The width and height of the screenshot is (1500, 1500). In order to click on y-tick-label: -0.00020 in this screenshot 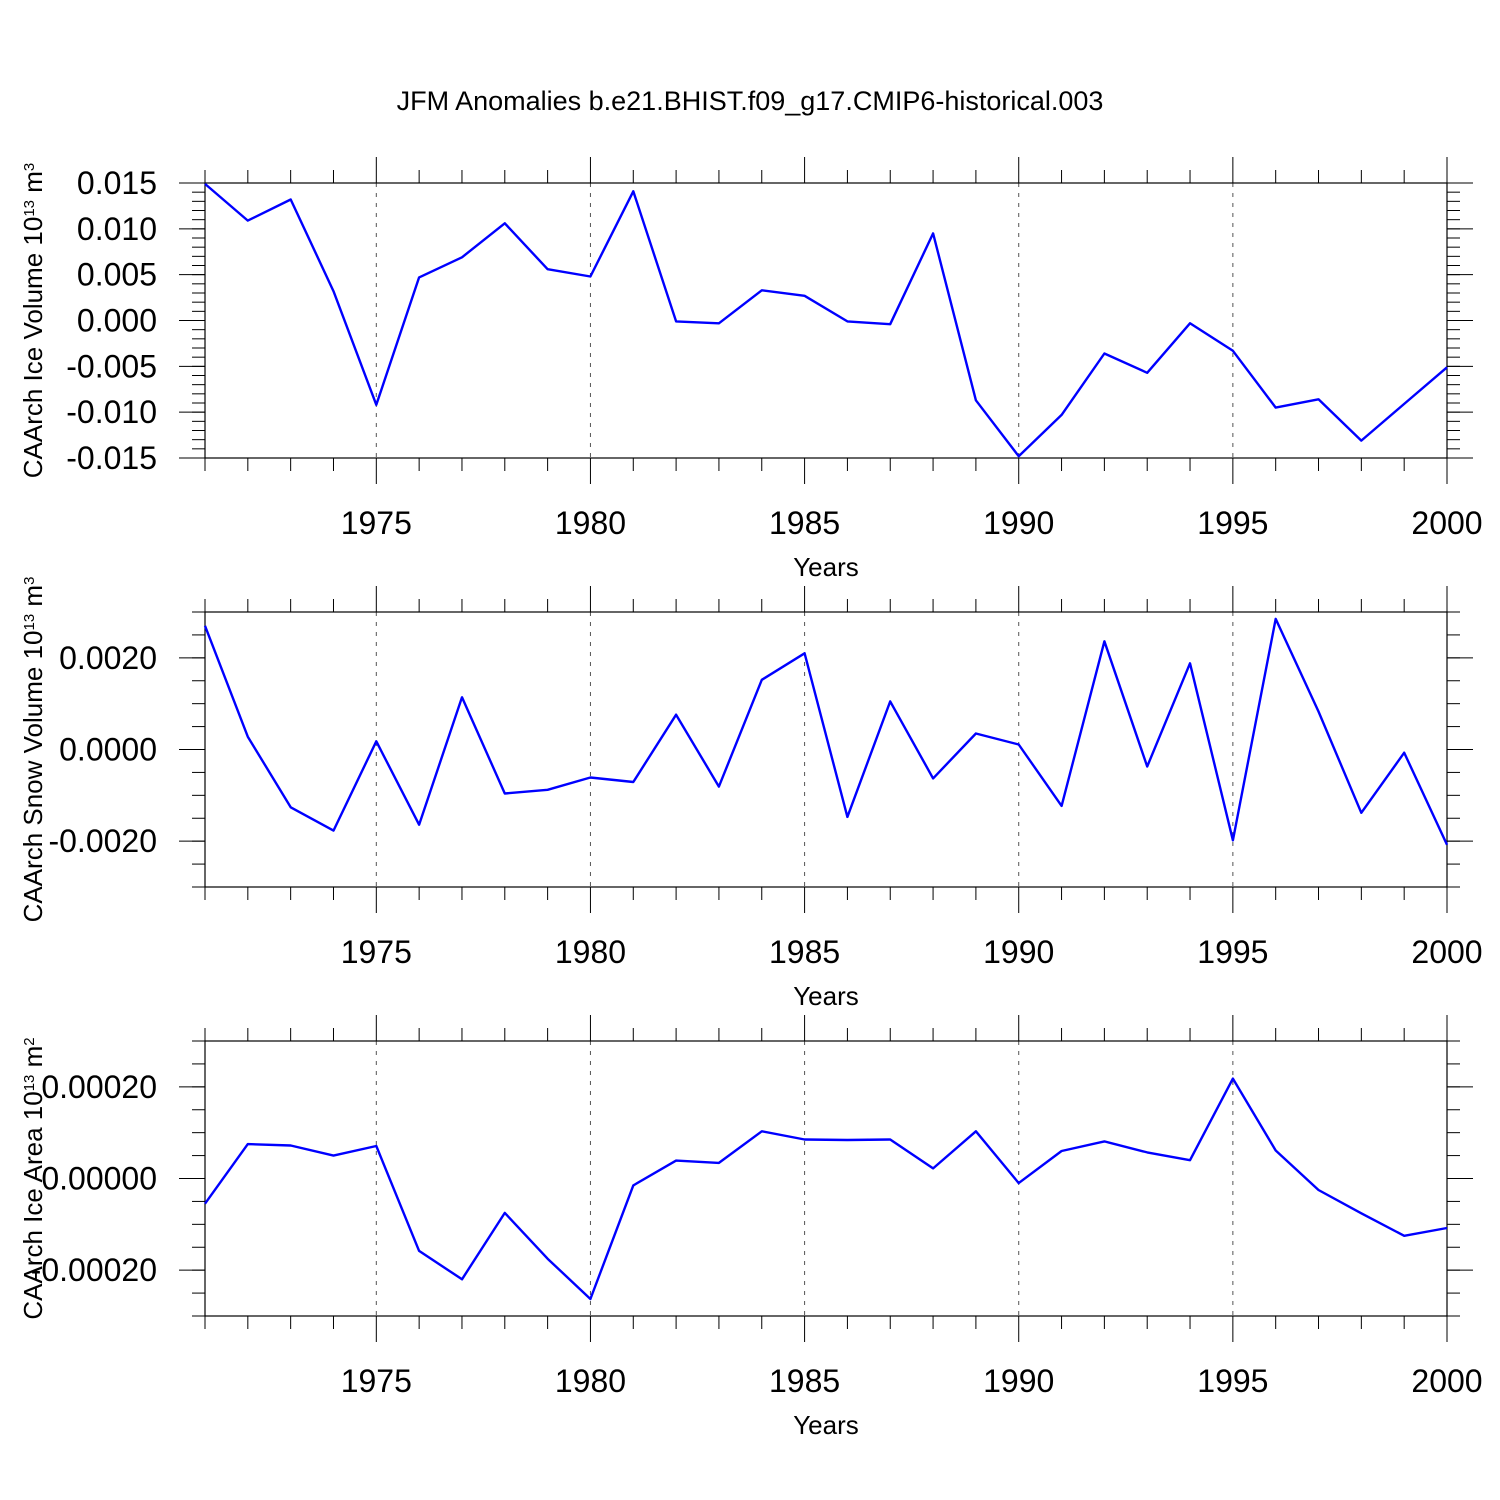, I will do `click(94, 1270)`.